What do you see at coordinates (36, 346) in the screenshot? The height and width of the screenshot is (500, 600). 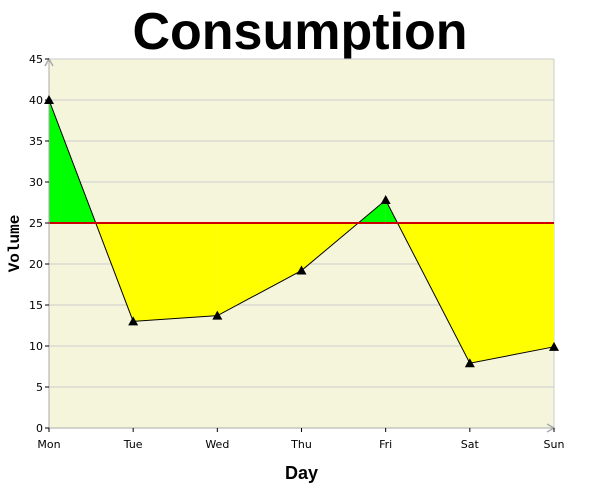 I see `y-tick-label: 10` at bounding box center [36, 346].